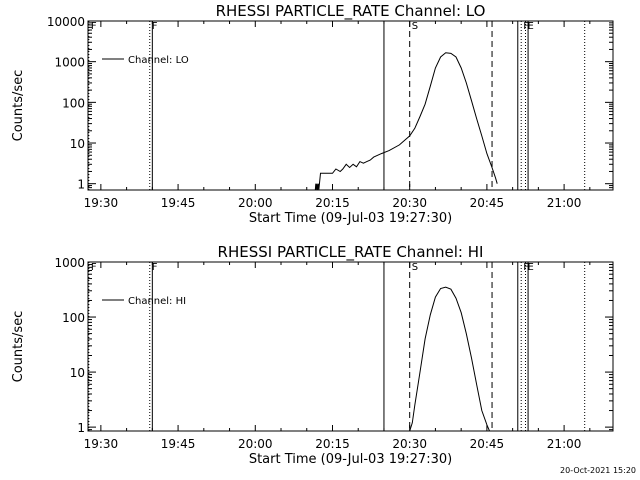  Describe the element at coordinates (351, 252) in the screenshot. I see `chart-title: RHESSI PARTICLE_RATE Channel: HI` at that location.